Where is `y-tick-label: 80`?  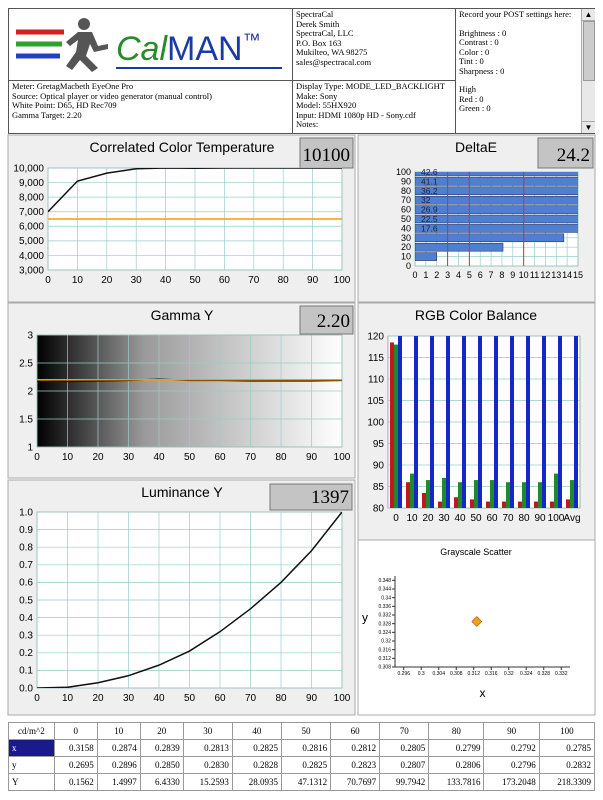 y-tick-label: 80 is located at coordinates (379, 508).